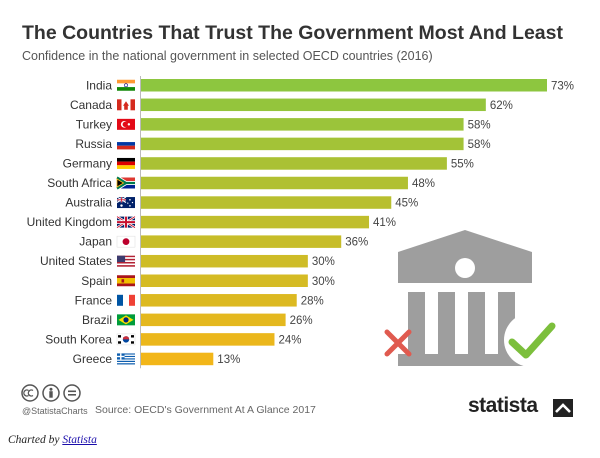 Image resolution: width=600 pixels, height=458 pixels. Describe the element at coordinates (95, 242) in the screenshot. I see `category-label: Japan` at that location.